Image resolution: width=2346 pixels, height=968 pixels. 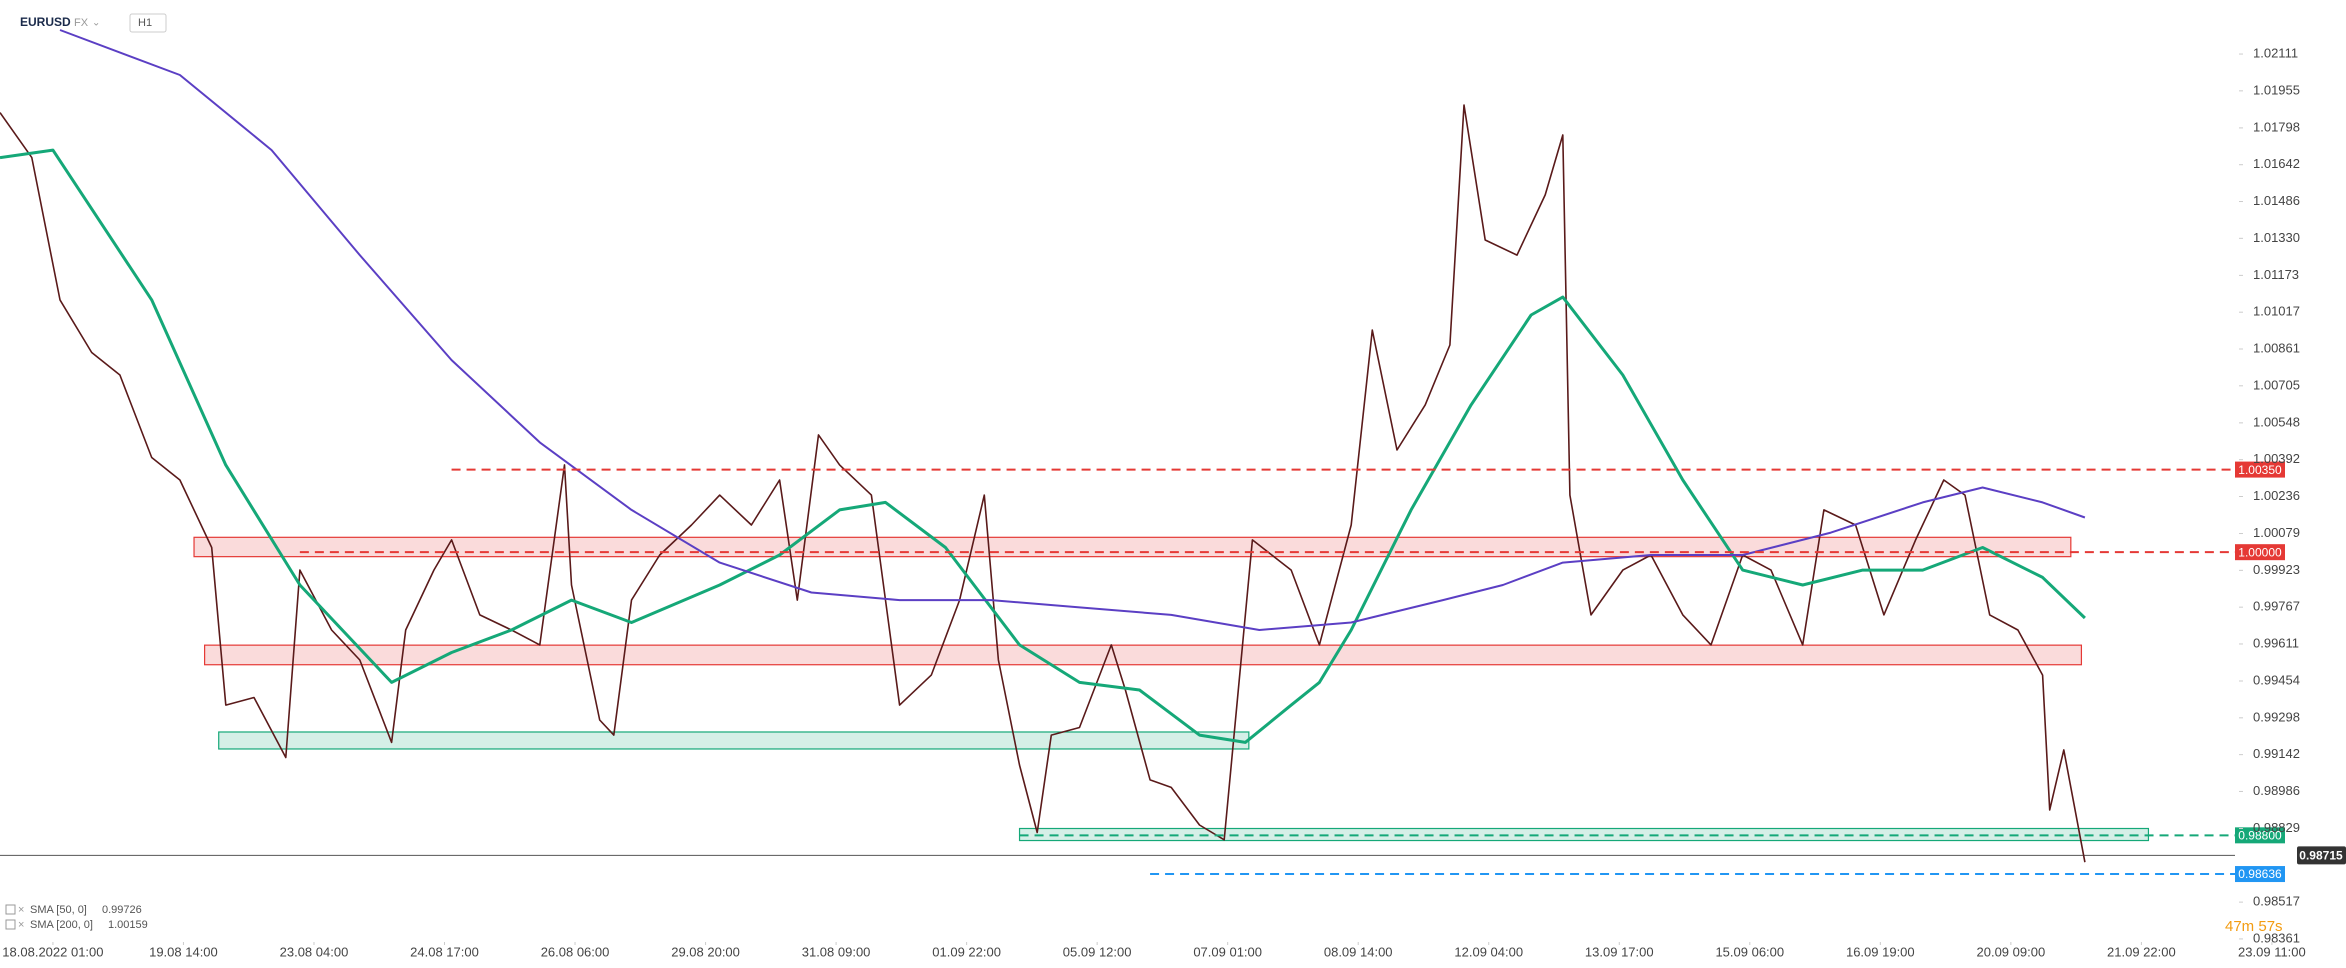 What do you see at coordinates (128, 925) in the screenshot?
I see `legend-value: 1.00159` at bounding box center [128, 925].